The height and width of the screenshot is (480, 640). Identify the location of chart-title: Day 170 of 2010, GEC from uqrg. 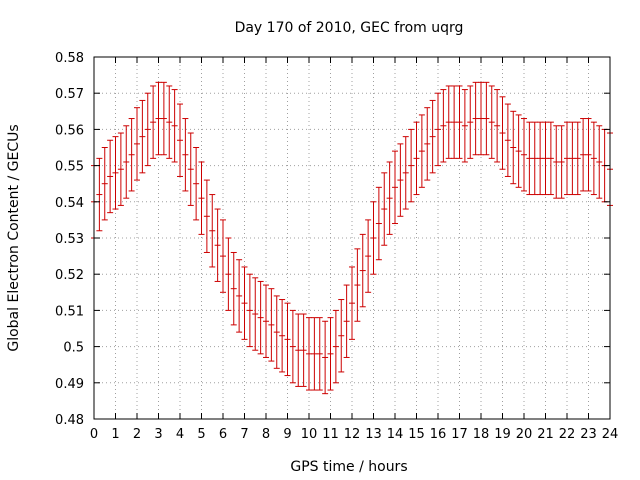
(349, 28).